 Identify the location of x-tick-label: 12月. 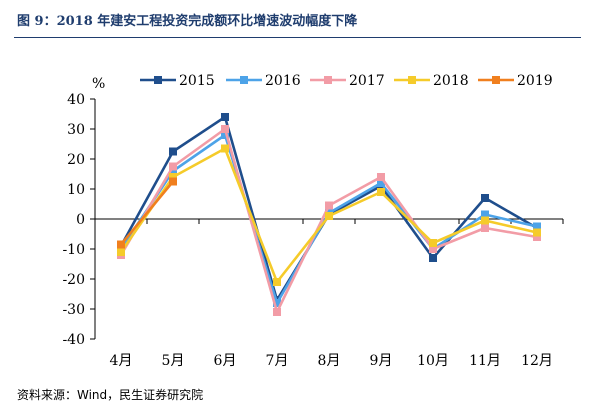
(537, 361).